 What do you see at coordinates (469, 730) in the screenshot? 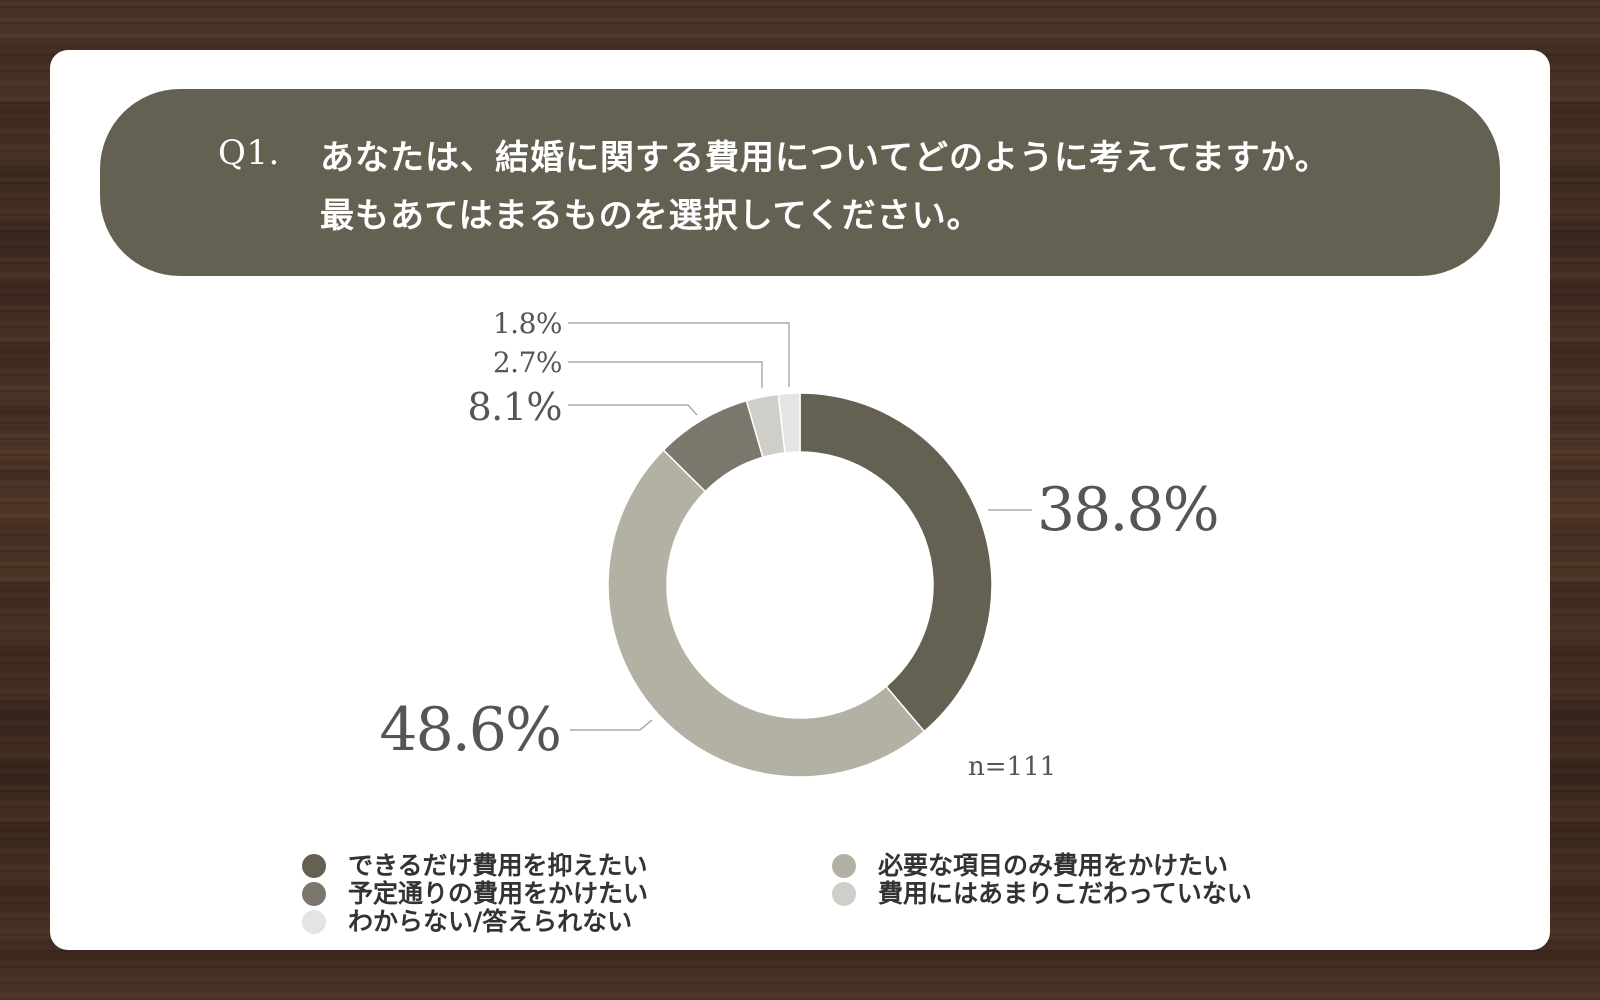
I see `percent-label-1: 48.6%` at bounding box center [469, 730].